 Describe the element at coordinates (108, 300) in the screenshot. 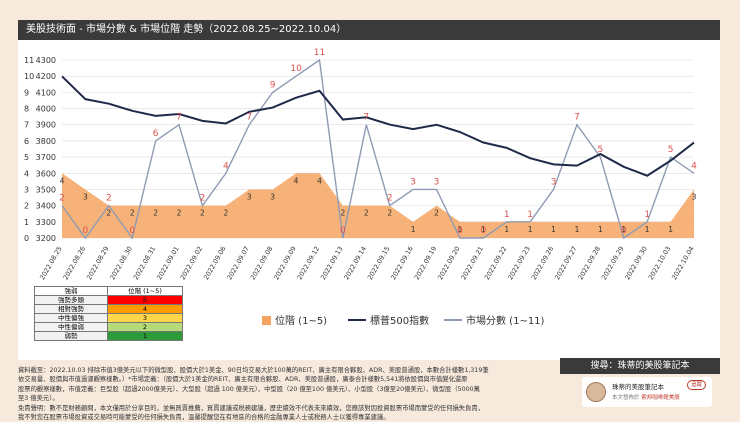

I see `level-row-5: 強勢多頭 5` at that location.